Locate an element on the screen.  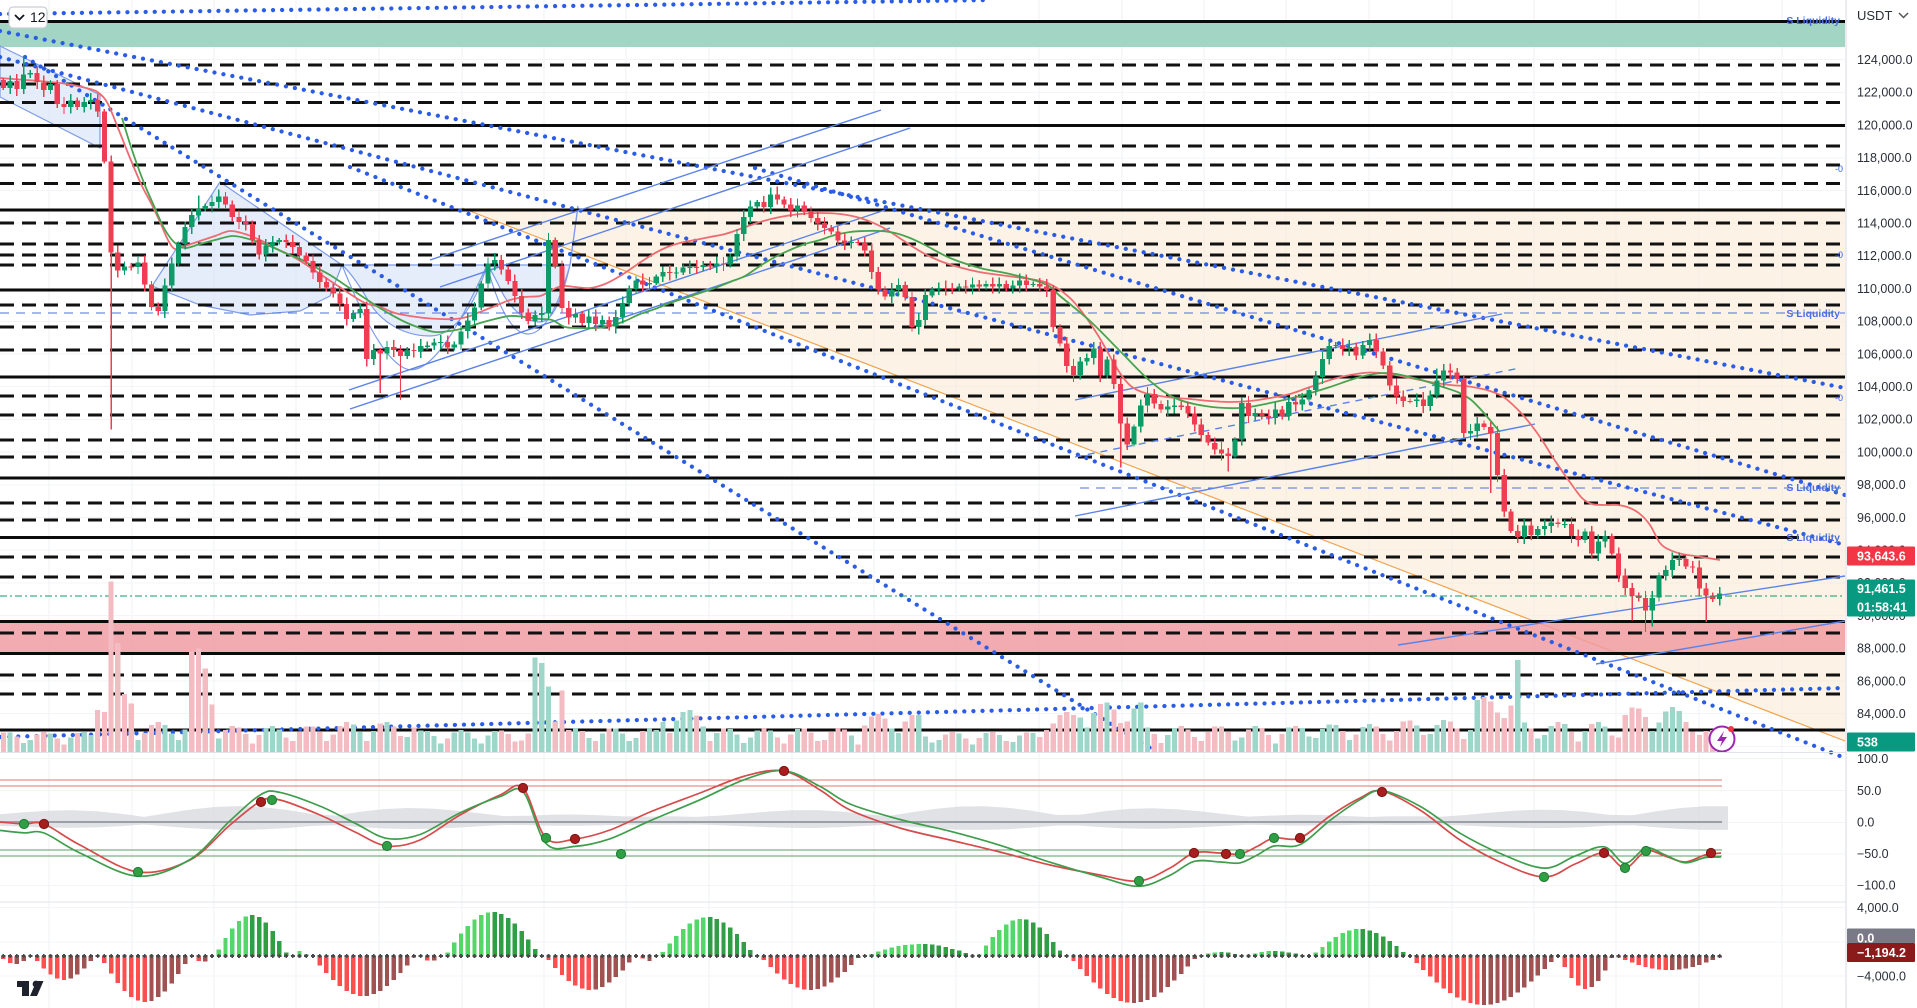
svg-text: −4,000.0 is located at coordinates (1881, 976).